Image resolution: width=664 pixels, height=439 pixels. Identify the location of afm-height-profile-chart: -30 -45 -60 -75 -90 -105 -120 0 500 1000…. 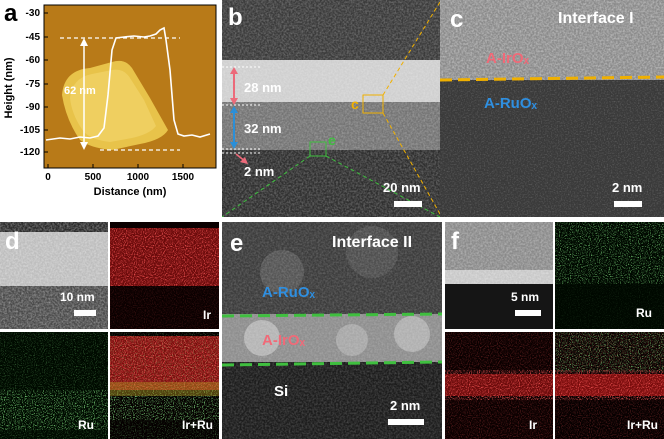
(110, 101).